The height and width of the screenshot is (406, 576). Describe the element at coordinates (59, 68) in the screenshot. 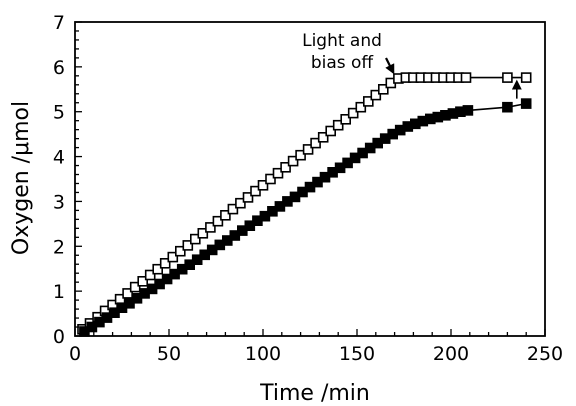

I see `y-tick-label: 6` at that location.